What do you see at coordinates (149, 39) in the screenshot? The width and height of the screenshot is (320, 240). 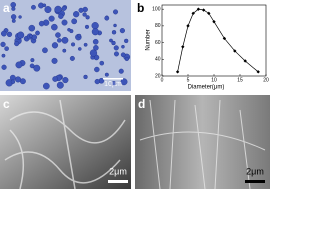 I see `y-axis-label: Number` at bounding box center [149, 39].